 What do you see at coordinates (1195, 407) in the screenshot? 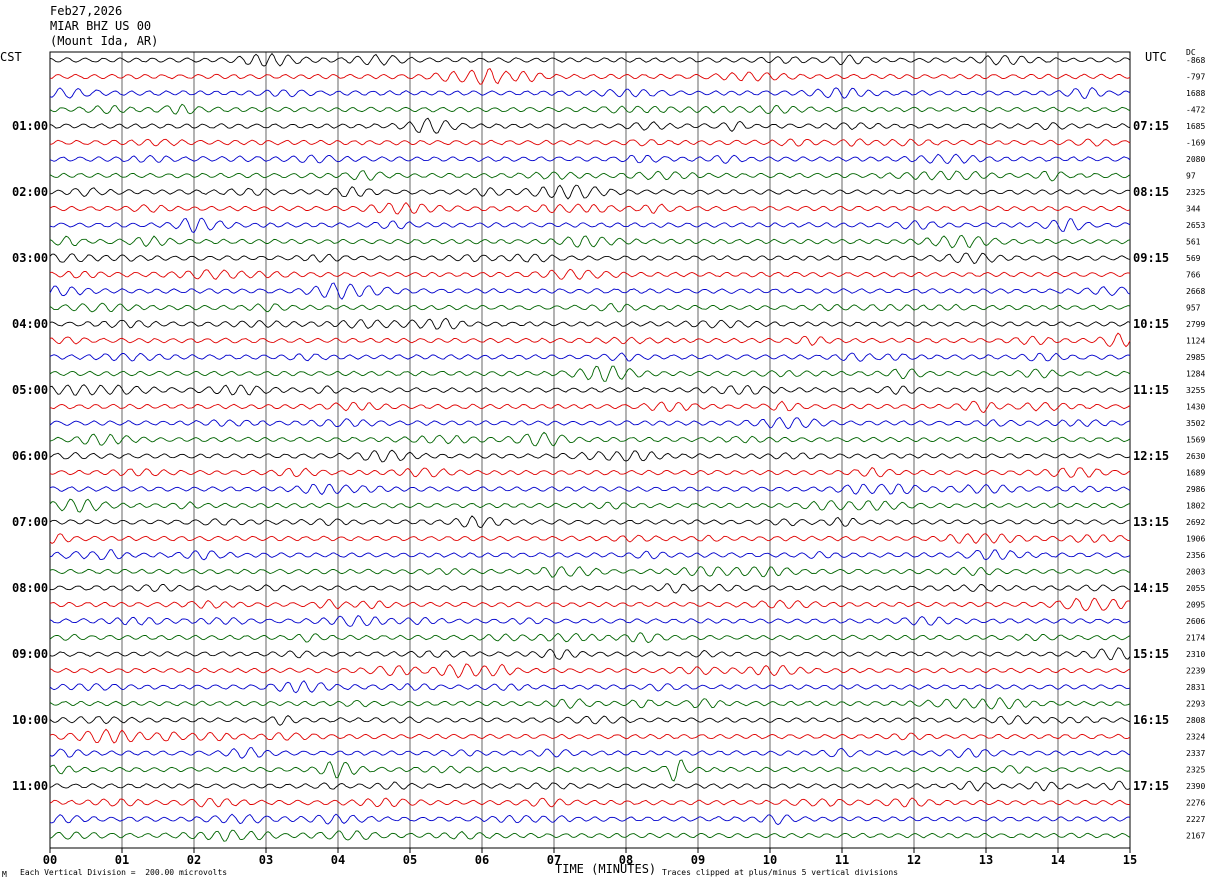
I see `dc-offset-label: 1430` at bounding box center [1195, 407].